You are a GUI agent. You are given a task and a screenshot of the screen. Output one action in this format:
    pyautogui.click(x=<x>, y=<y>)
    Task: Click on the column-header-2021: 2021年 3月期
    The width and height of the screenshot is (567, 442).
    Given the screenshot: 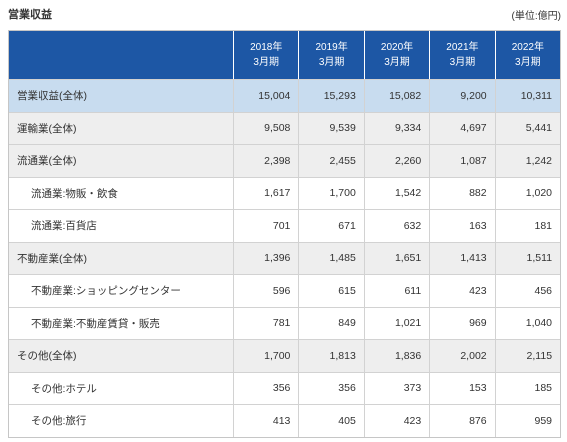 What is the action you would take?
    pyautogui.click(x=461, y=55)
    